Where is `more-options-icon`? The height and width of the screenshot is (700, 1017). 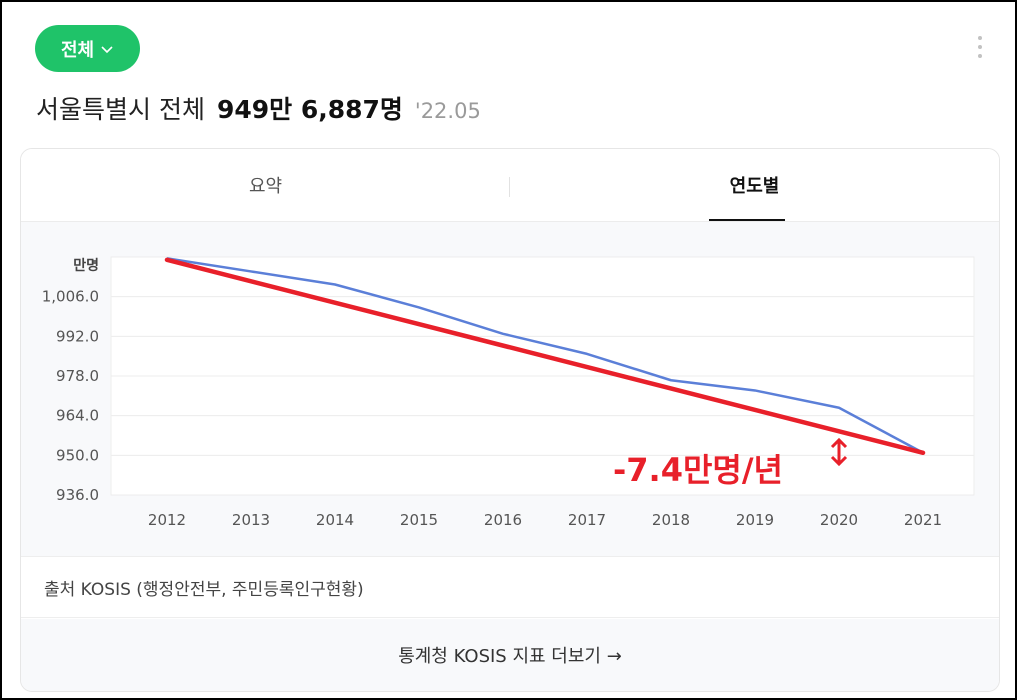
more-options-icon is located at coordinates (980, 47).